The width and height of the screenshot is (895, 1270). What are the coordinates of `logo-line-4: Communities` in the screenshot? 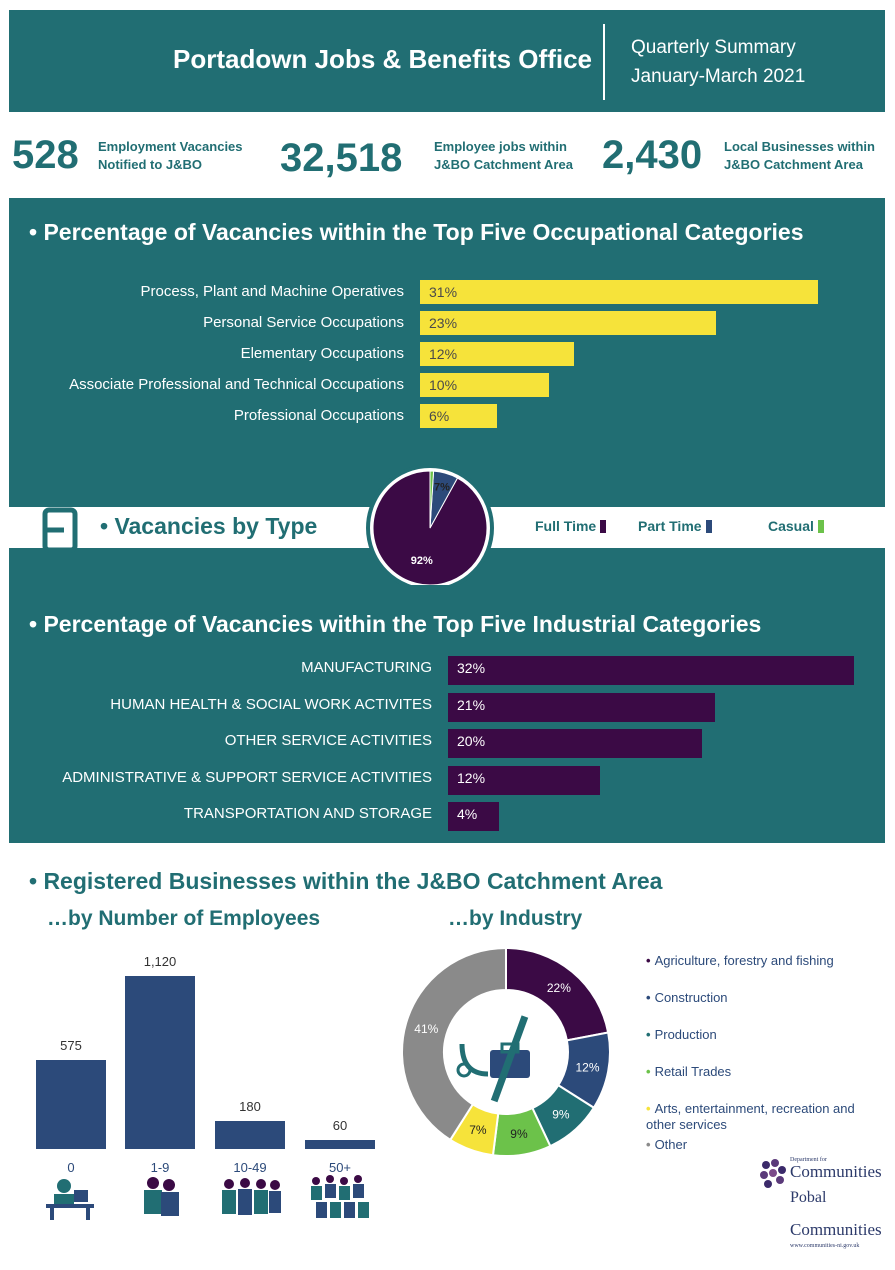 It's located at (836, 1229).